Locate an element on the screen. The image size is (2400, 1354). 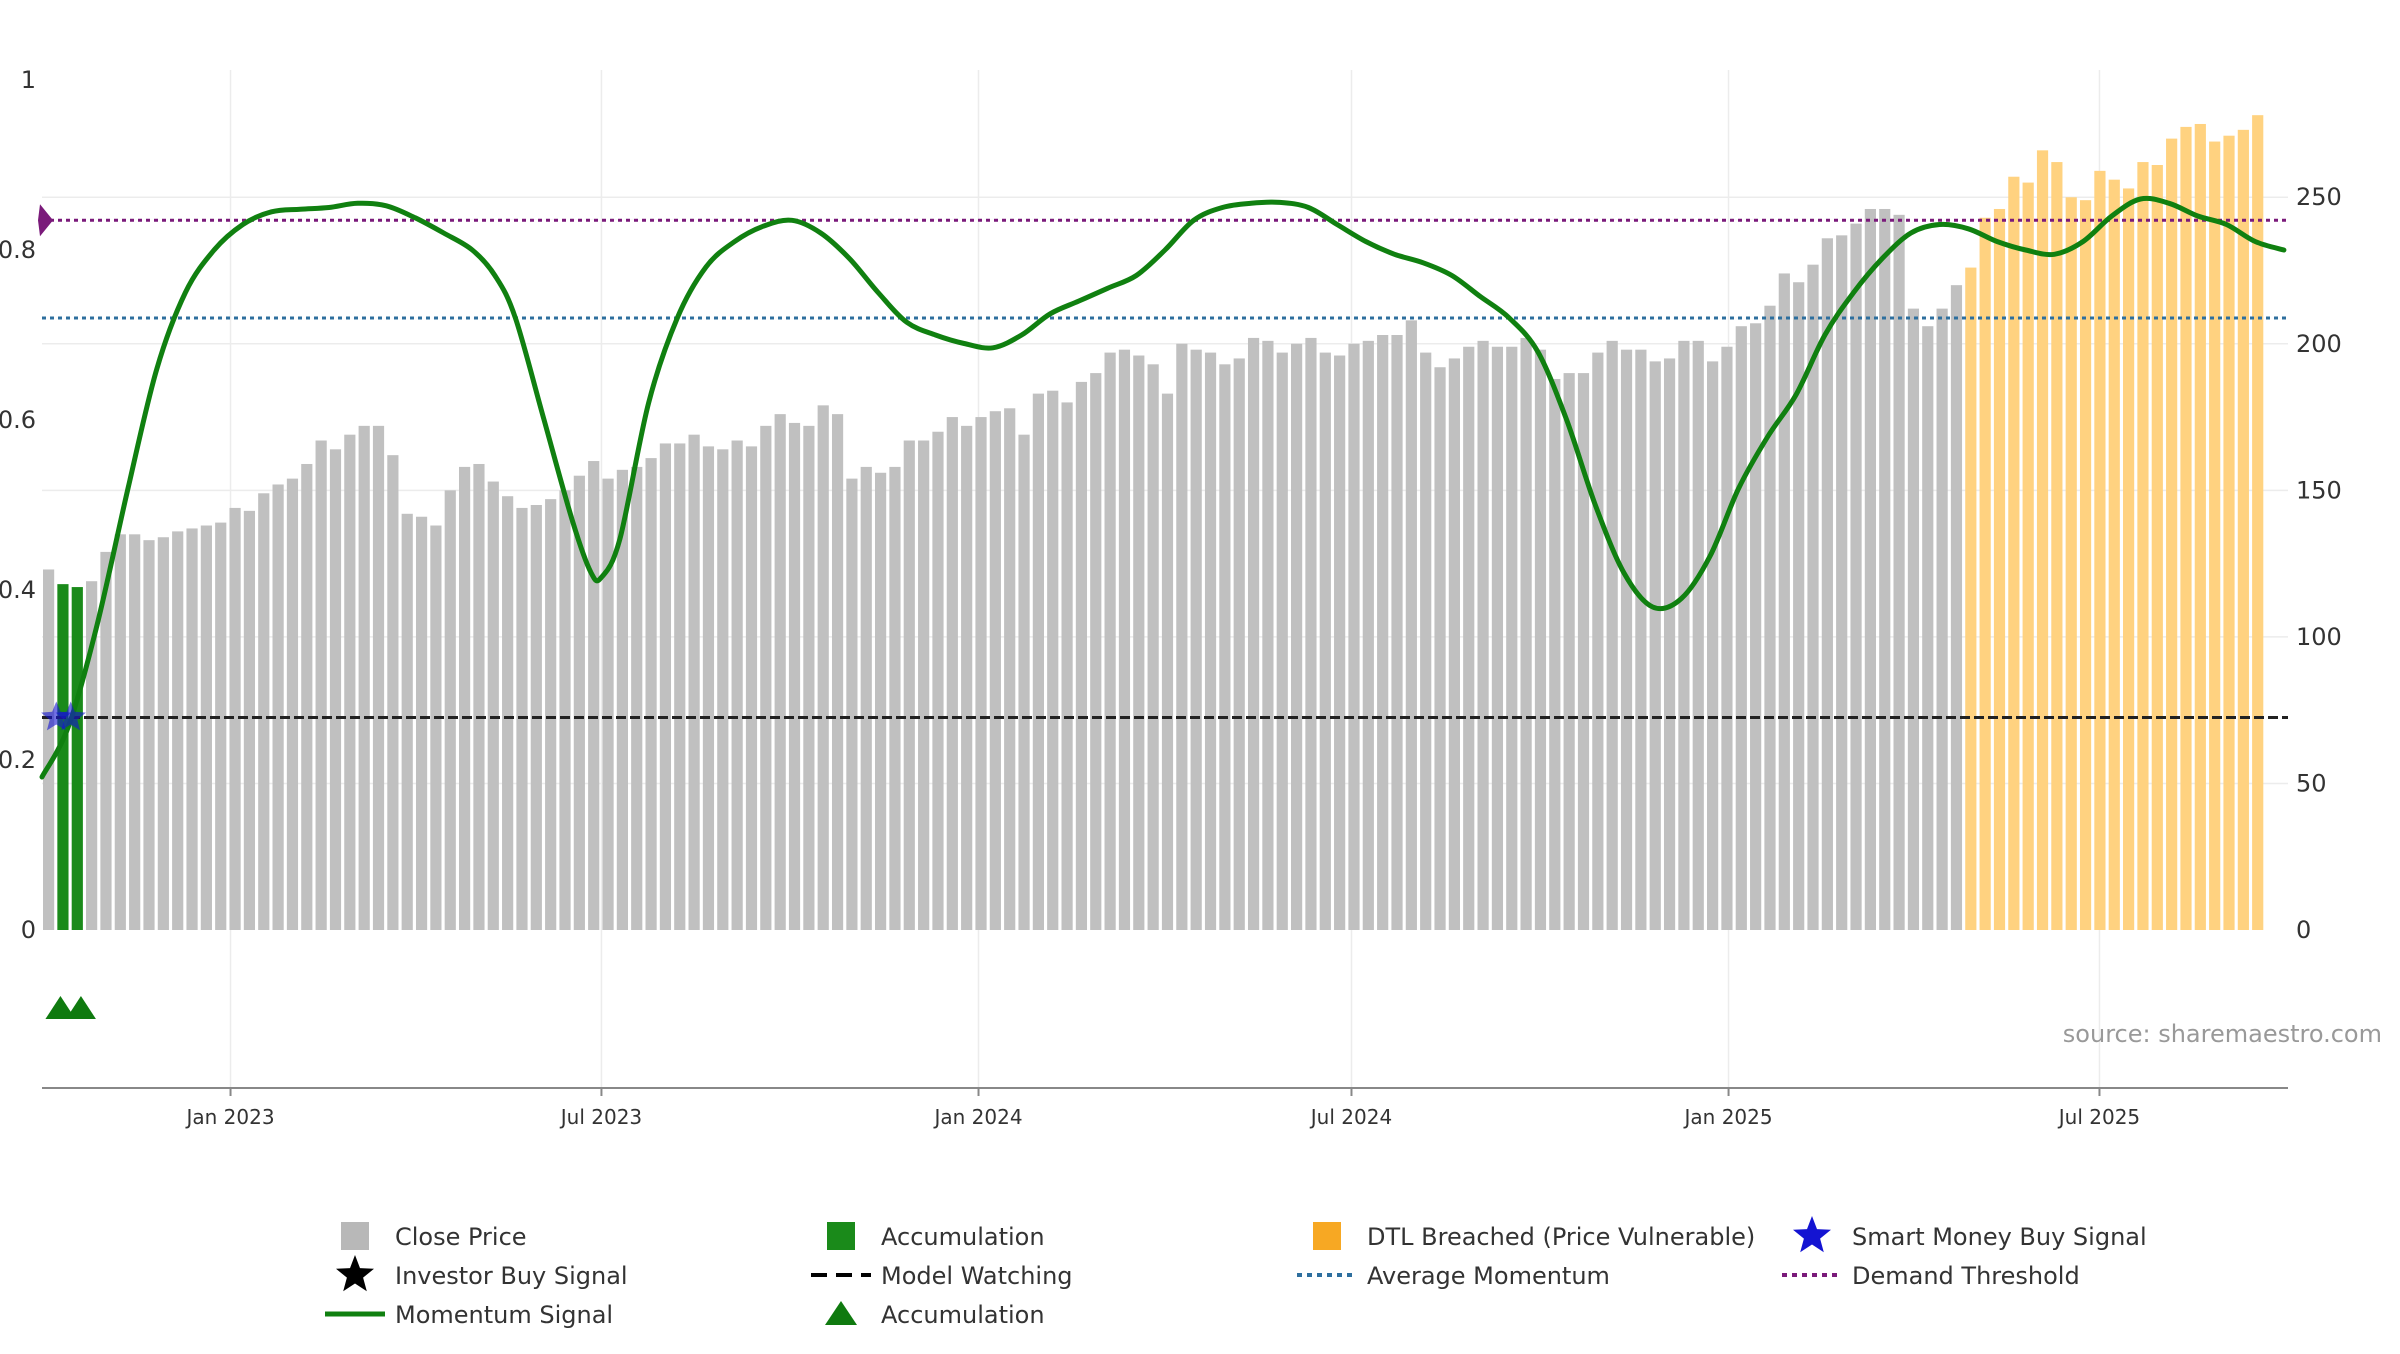
demand-threshold-marker is located at coordinates (45, 220).